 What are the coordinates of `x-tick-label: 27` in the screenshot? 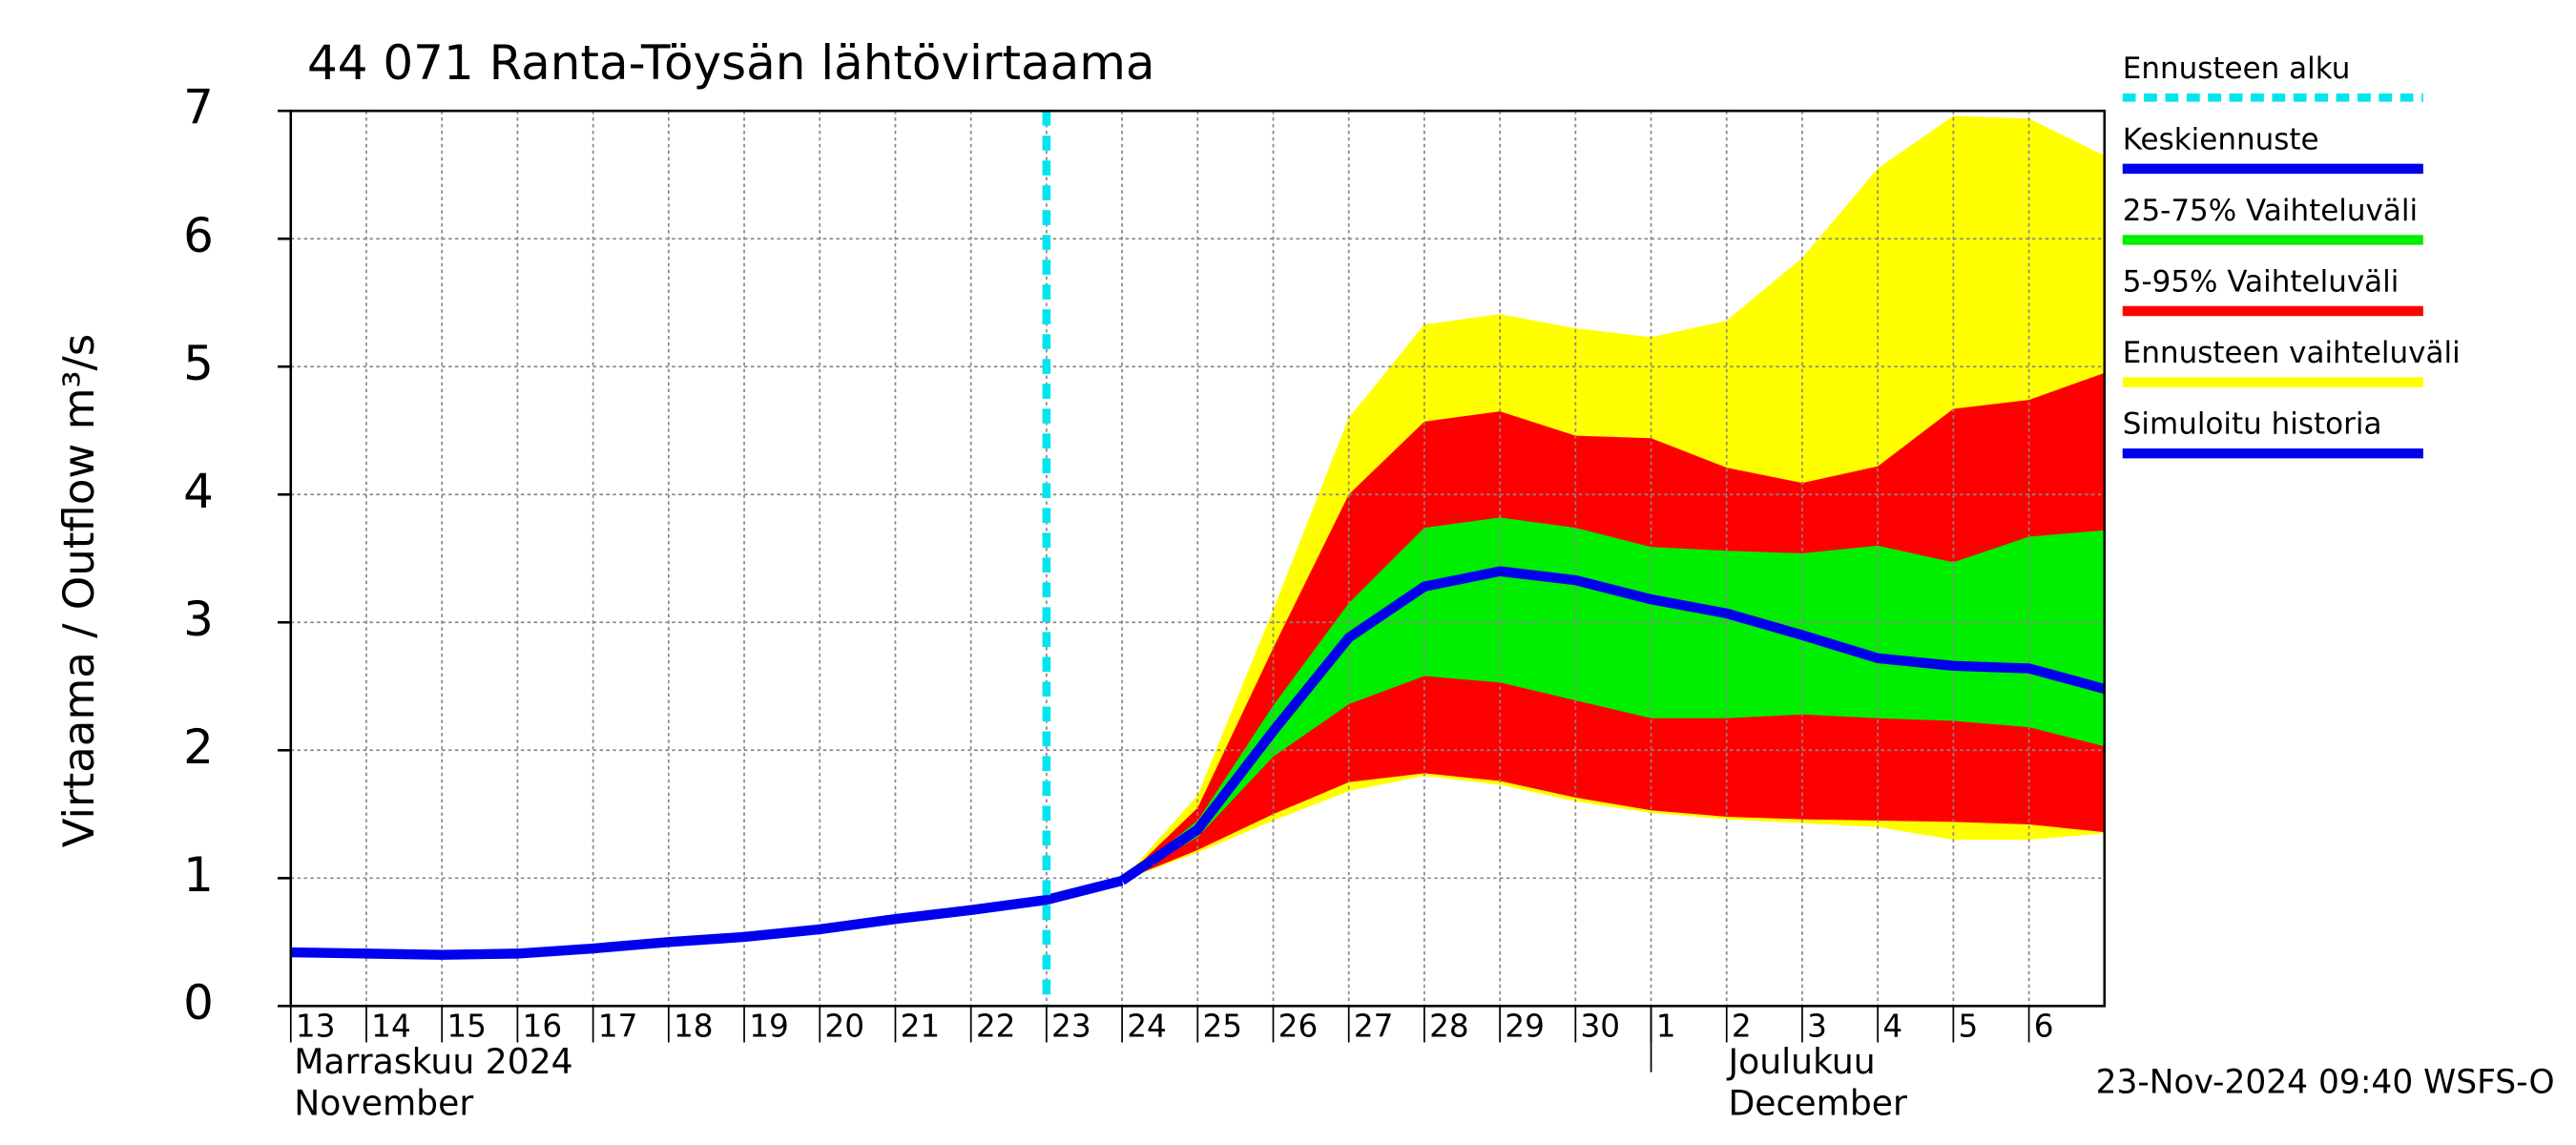 It's located at (1374, 1026).